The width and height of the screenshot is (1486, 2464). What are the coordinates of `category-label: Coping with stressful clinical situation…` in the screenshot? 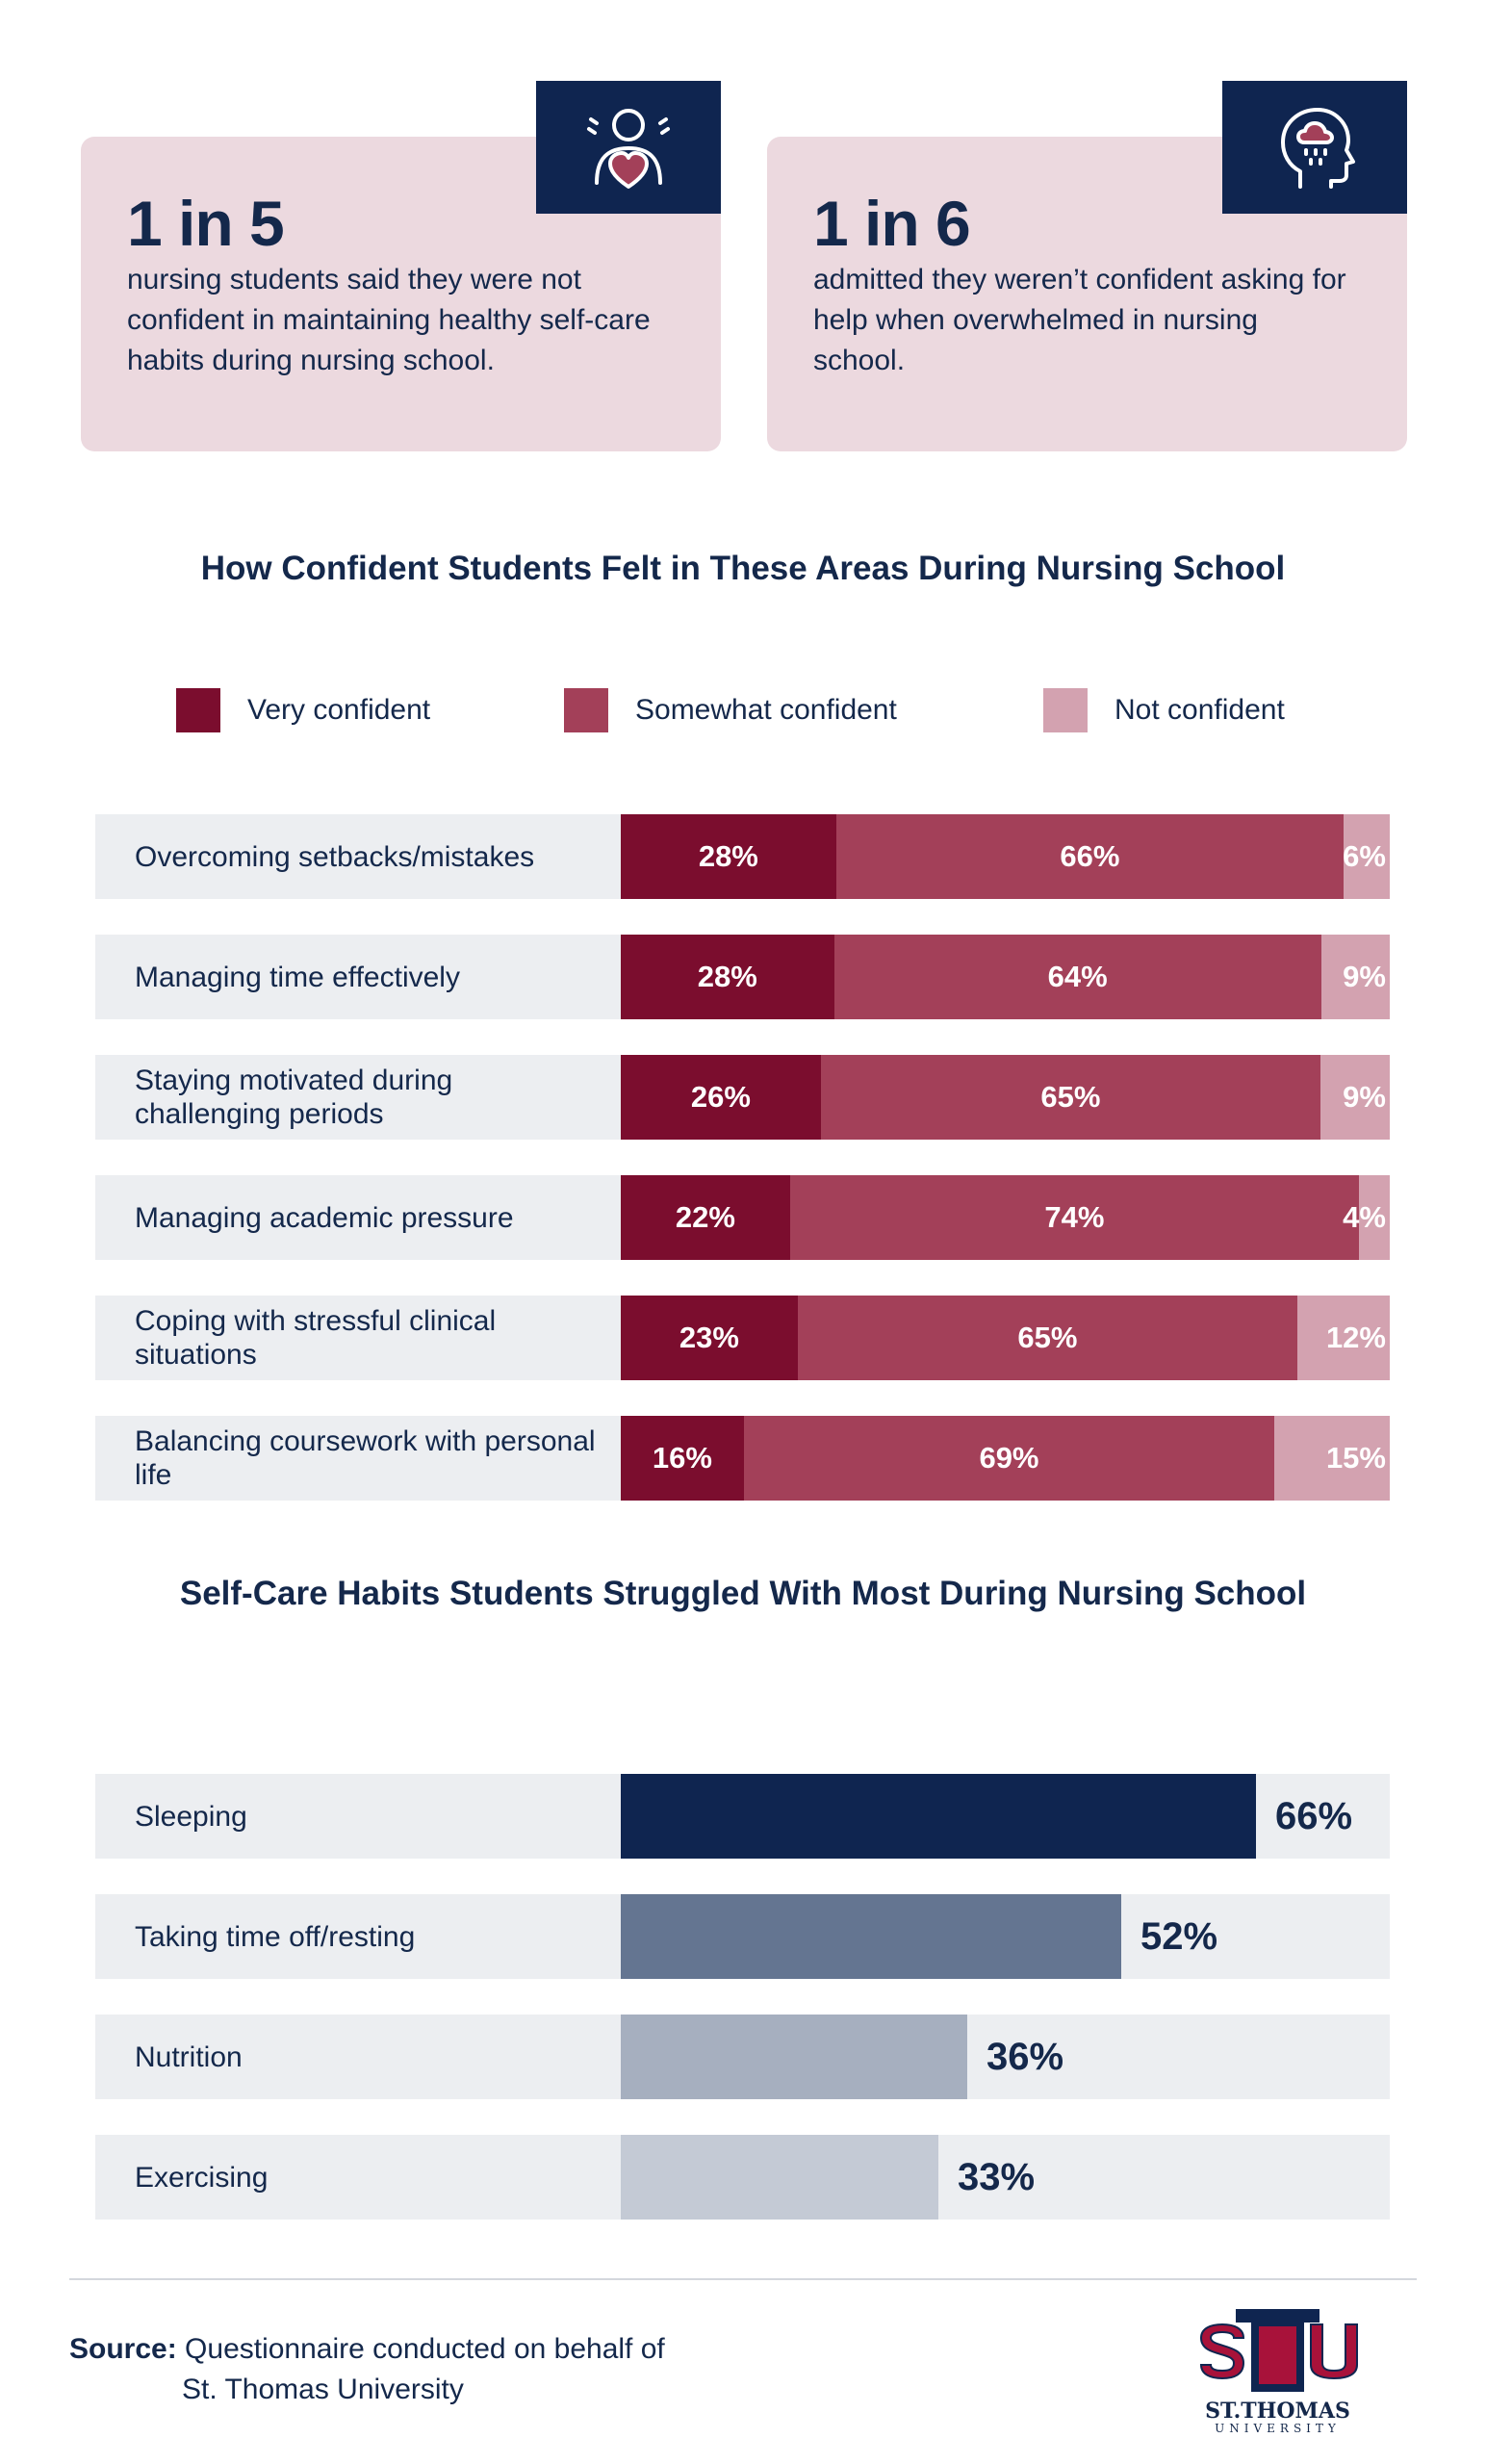 It's located at (316, 1338).